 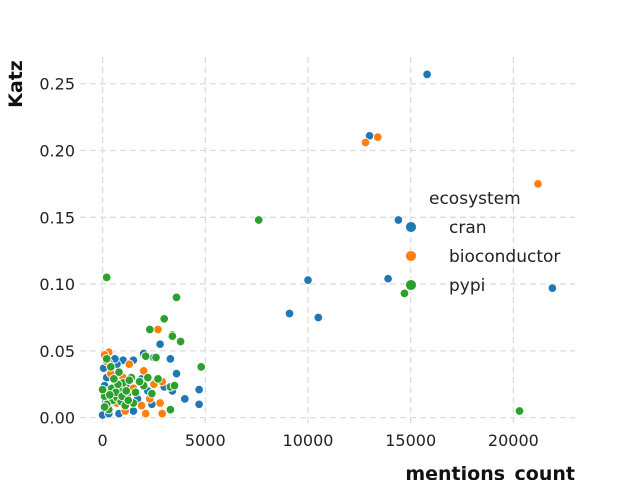 I want to click on y-tick-label: 0.15, so click(x=57, y=217).